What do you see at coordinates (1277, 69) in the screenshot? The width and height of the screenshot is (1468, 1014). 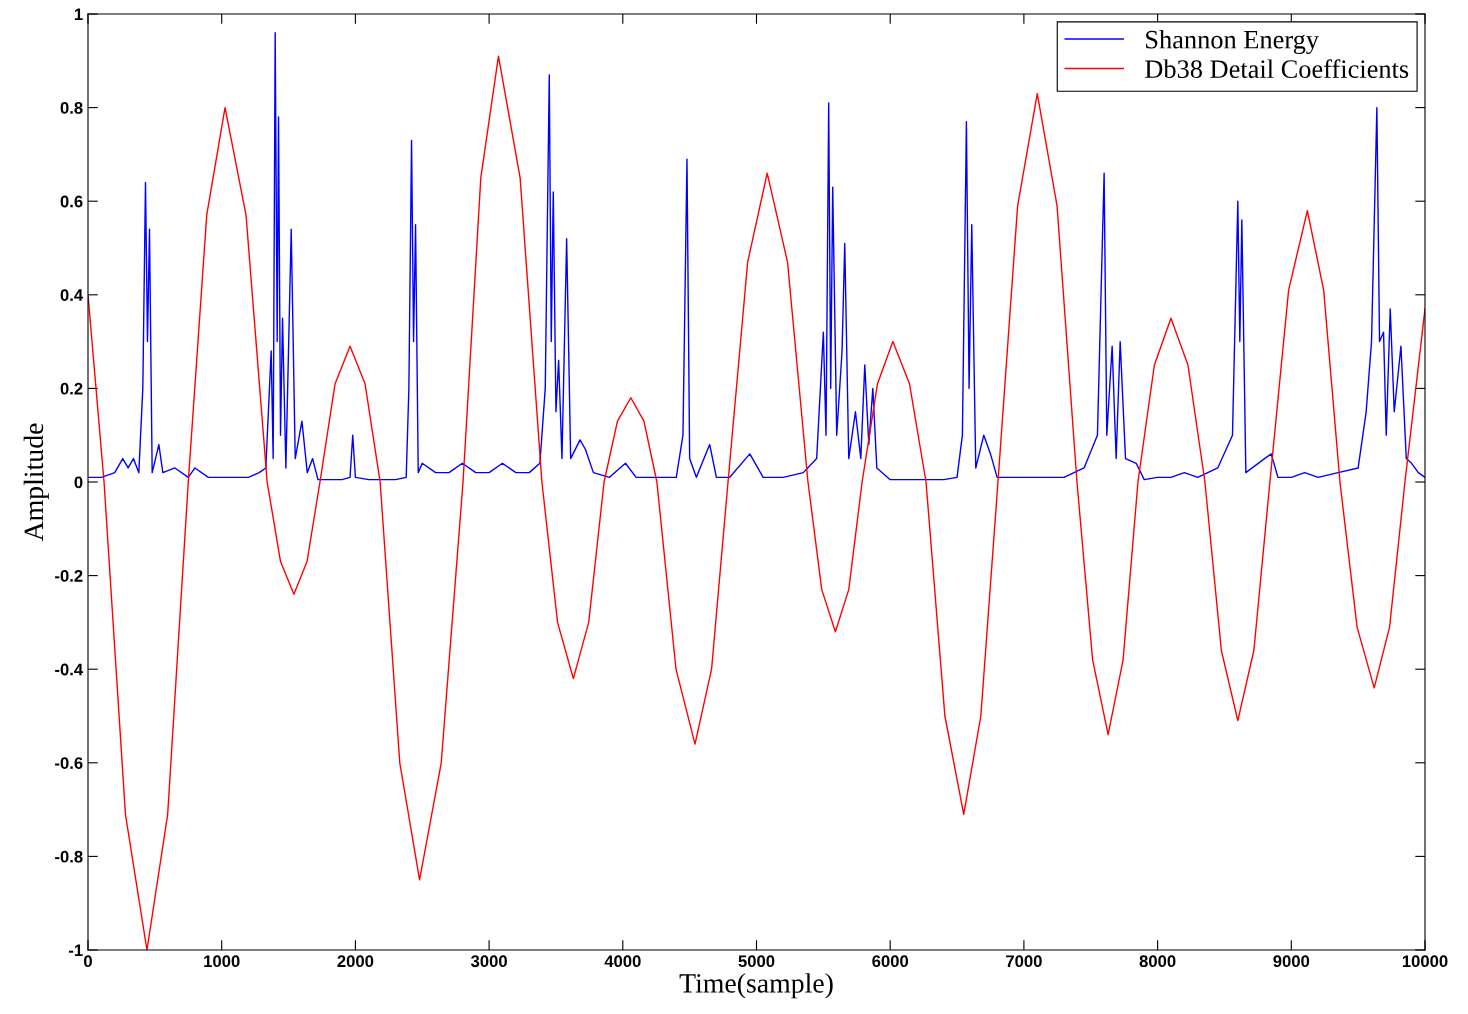 I see `legend-label: Db38 Detail Coefficients` at bounding box center [1277, 69].